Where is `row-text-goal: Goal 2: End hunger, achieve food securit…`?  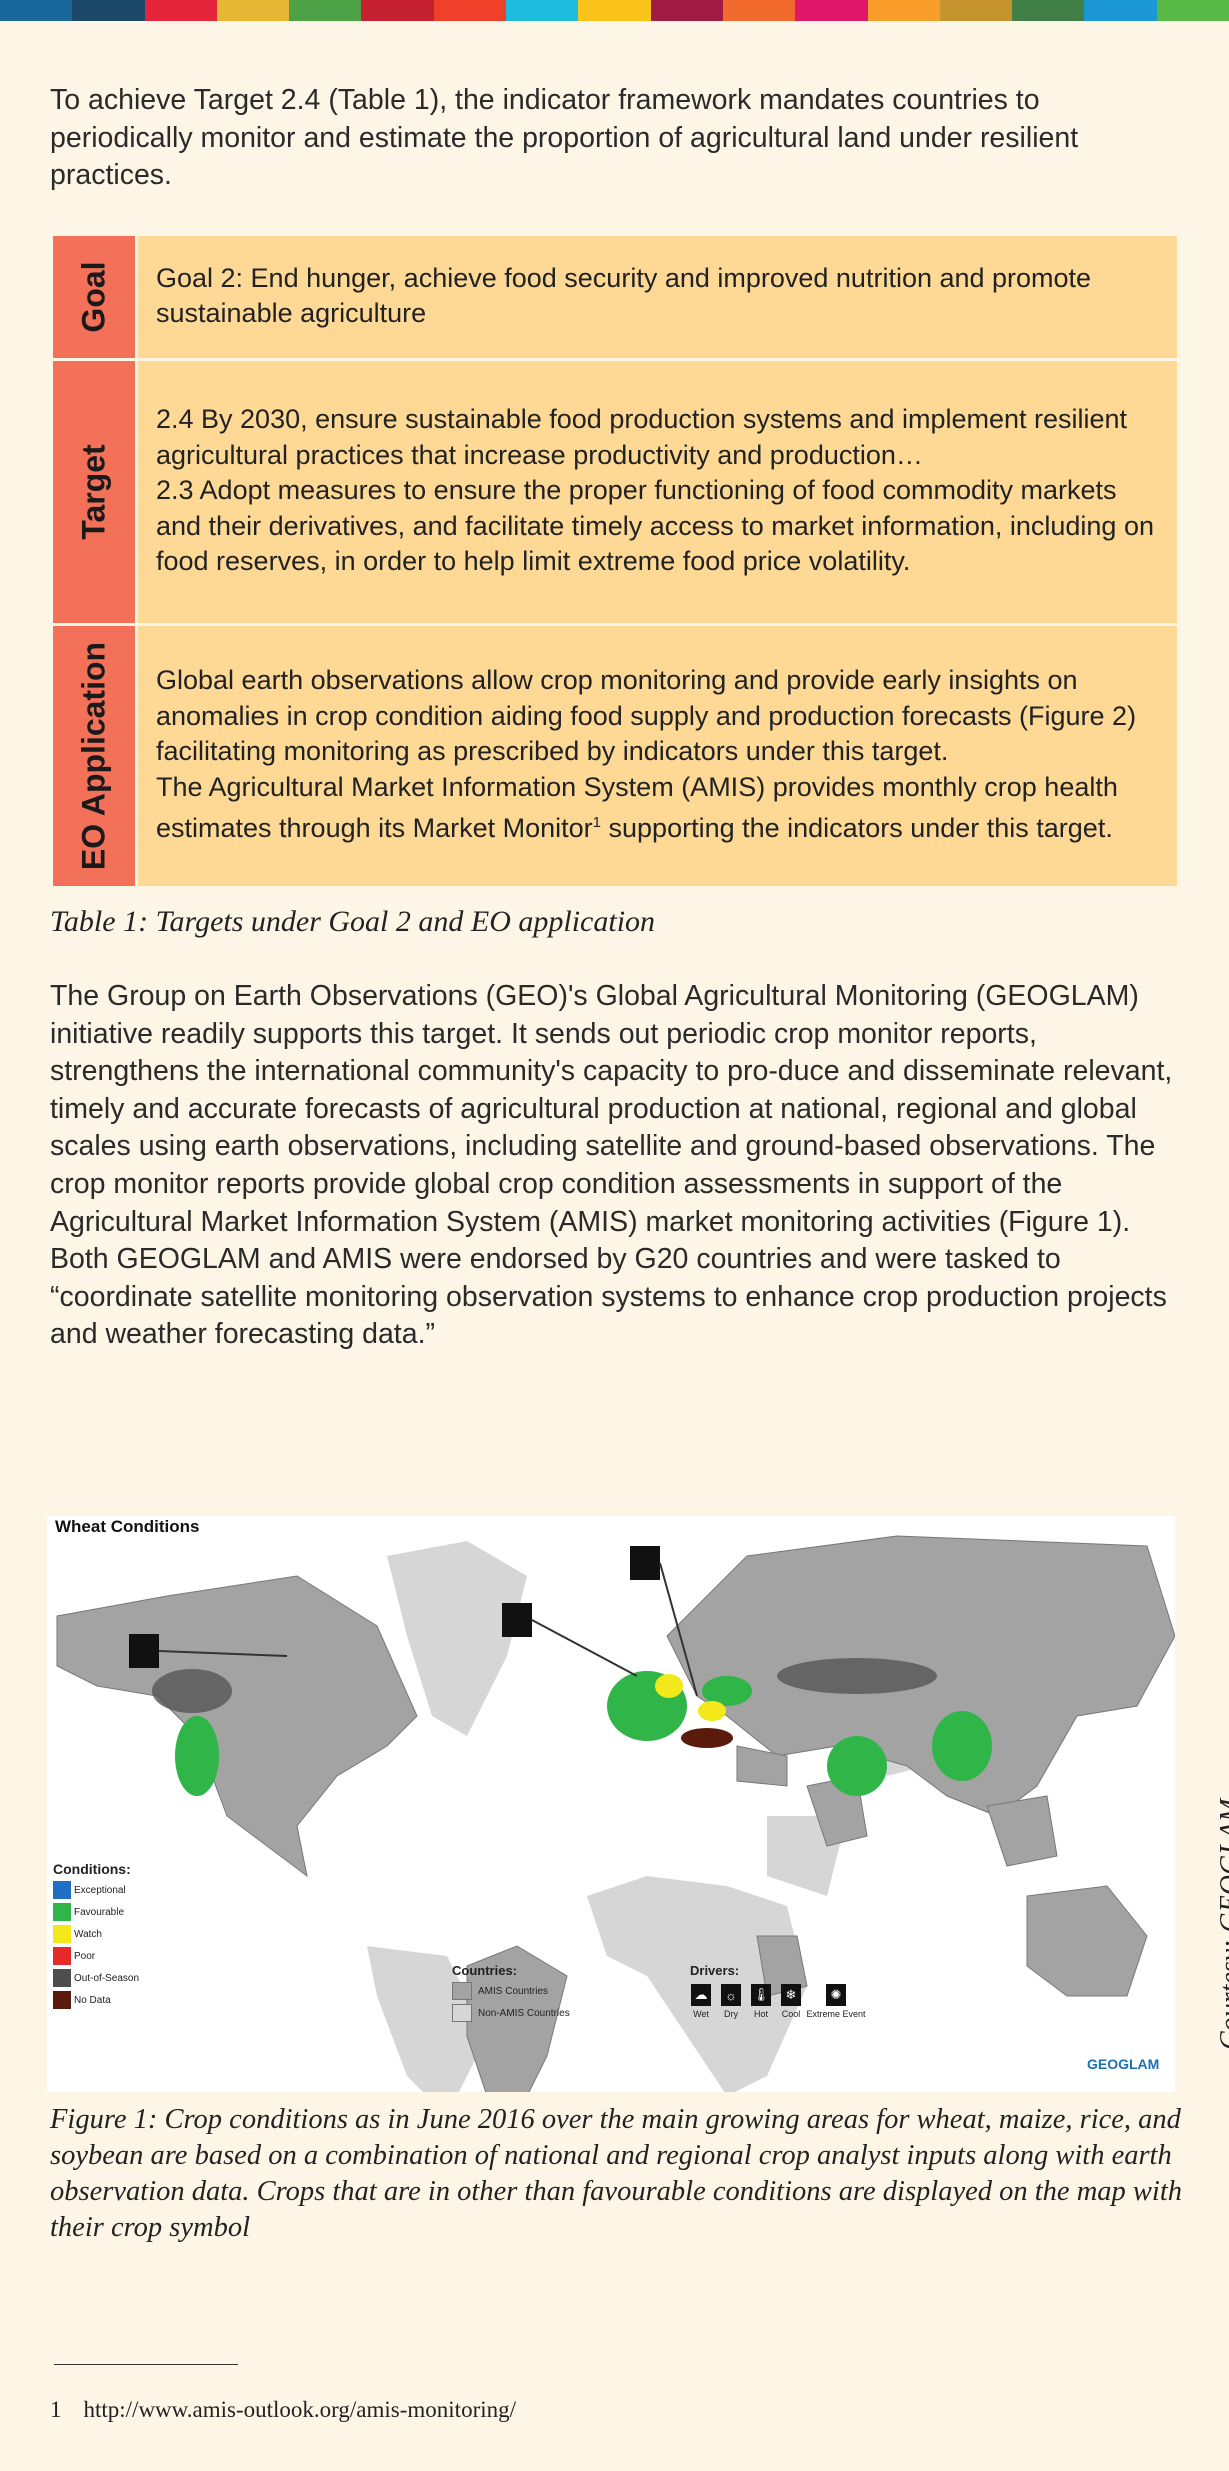
row-text-goal: Goal 2: End hunger, achieve food securit… is located at coordinates (657, 297).